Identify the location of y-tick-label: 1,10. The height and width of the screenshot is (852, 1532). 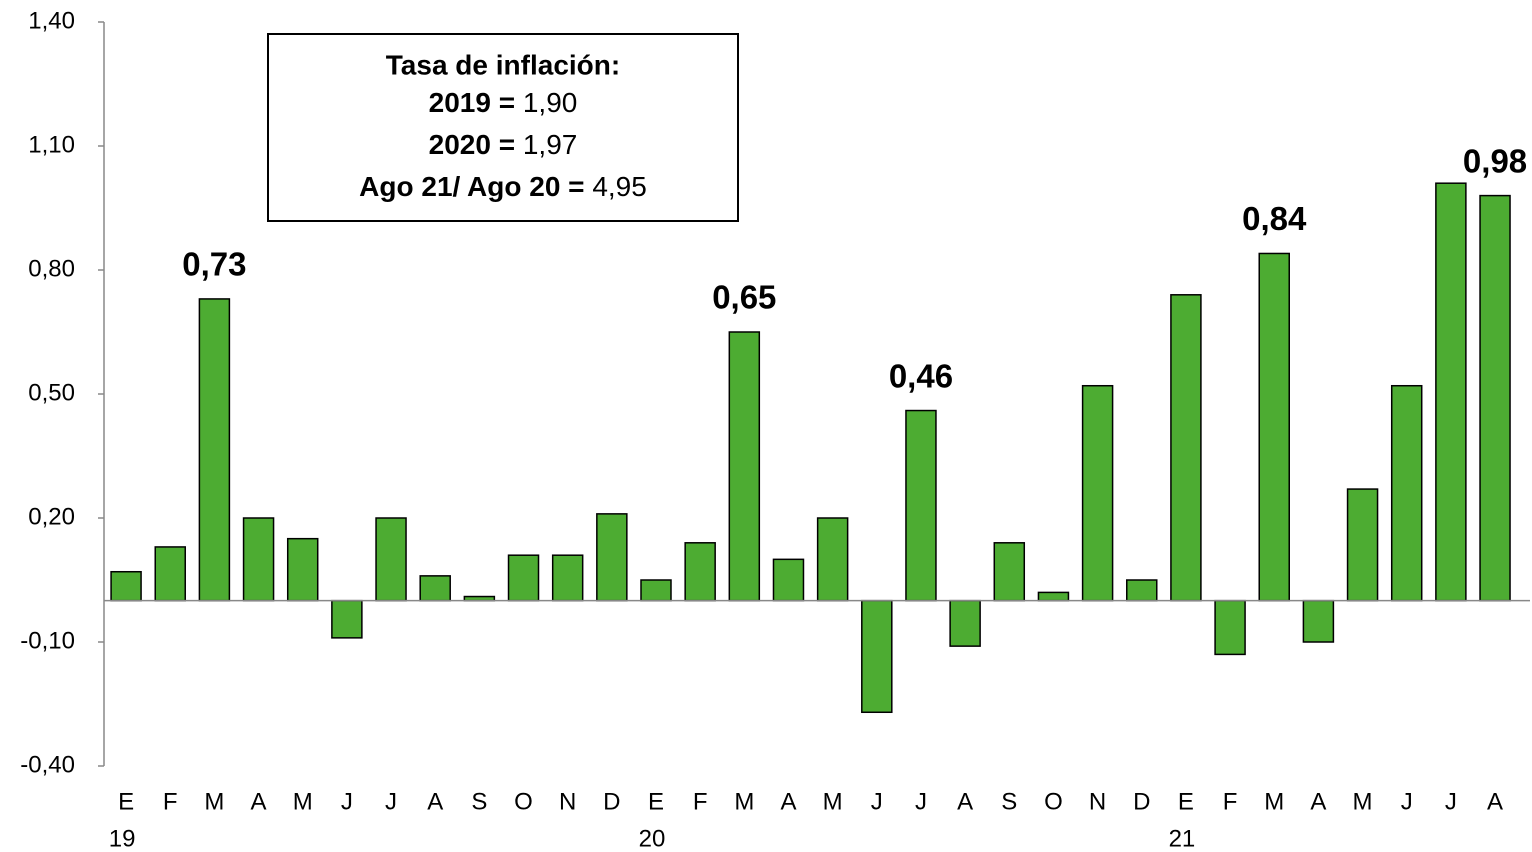
(51, 144).